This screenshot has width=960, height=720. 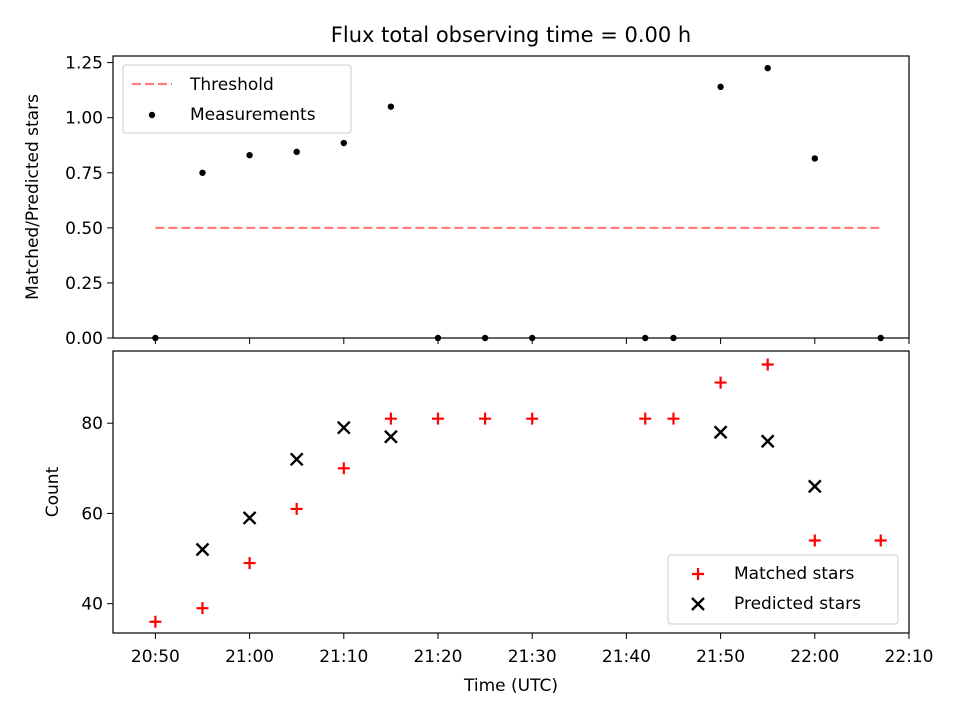 I want to click on legend-predicted-label: Predicted stars, so click(x=797, y=604).